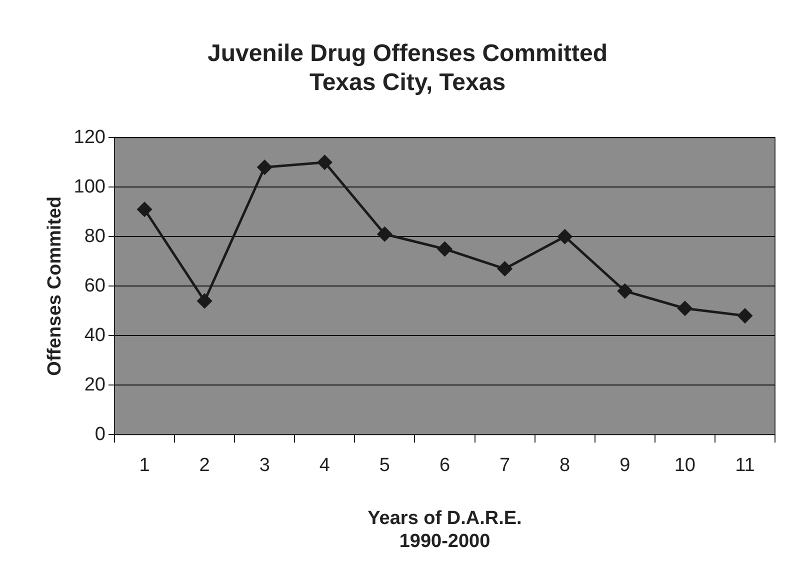 The image size is (790, 577). What do you see at coordinates (264, 465) in the screenshot?
I see `x-tick-label: 3` at bounding box center [264, 465].